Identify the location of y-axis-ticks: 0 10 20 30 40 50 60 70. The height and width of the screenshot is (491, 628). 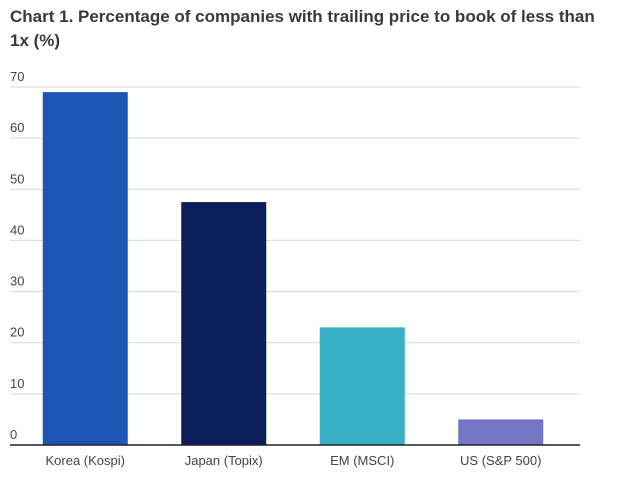
(17, 255).